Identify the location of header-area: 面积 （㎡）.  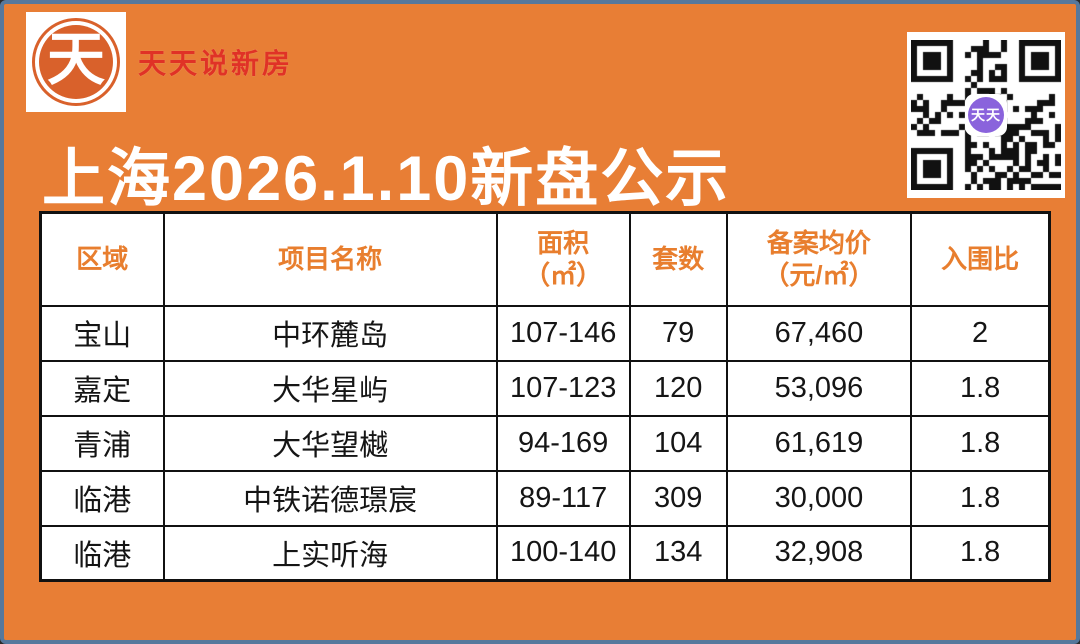
(563, 259).